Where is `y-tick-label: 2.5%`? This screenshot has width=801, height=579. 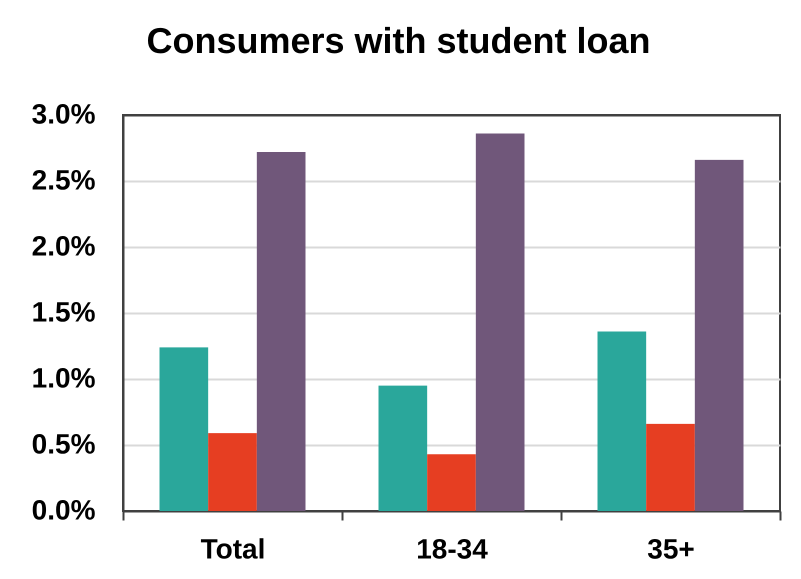 y-tick-label: 2.5% is located at coordinates (64, 180).